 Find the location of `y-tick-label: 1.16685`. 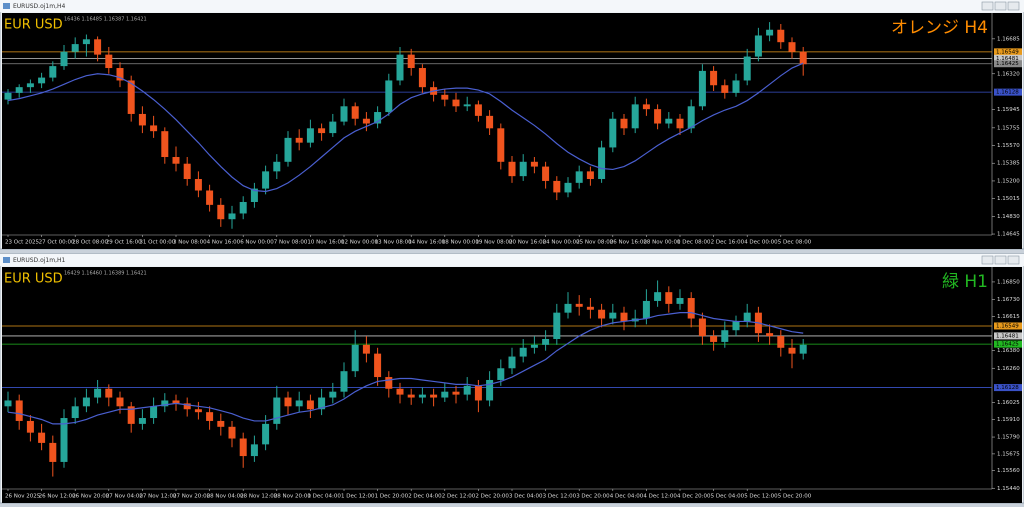

y-tick-label: 1.16685 is located at coordinates (1008, 39).